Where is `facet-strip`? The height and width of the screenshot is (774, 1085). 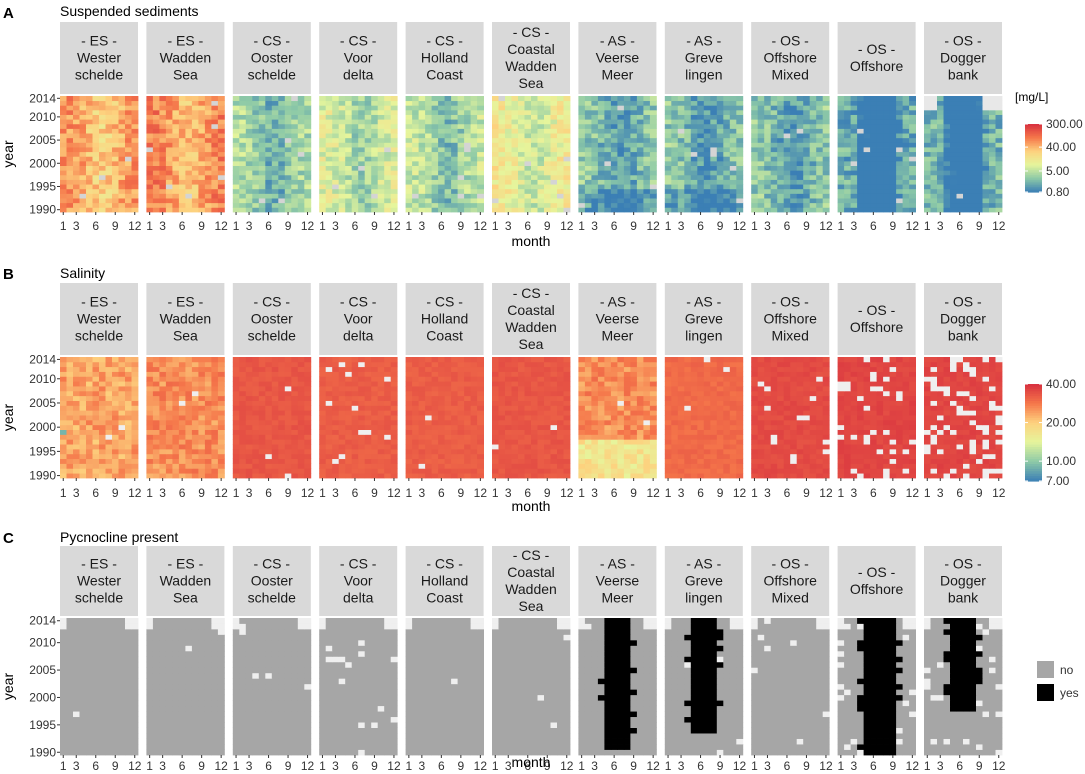 facet-strip is located at coordinates (185, 58).